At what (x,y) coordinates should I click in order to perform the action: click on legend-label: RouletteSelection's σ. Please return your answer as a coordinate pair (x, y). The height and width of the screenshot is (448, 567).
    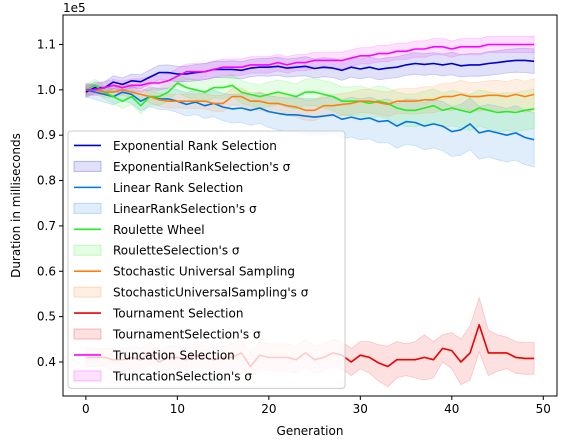
    Looking at the image, I should click on (176, 251).